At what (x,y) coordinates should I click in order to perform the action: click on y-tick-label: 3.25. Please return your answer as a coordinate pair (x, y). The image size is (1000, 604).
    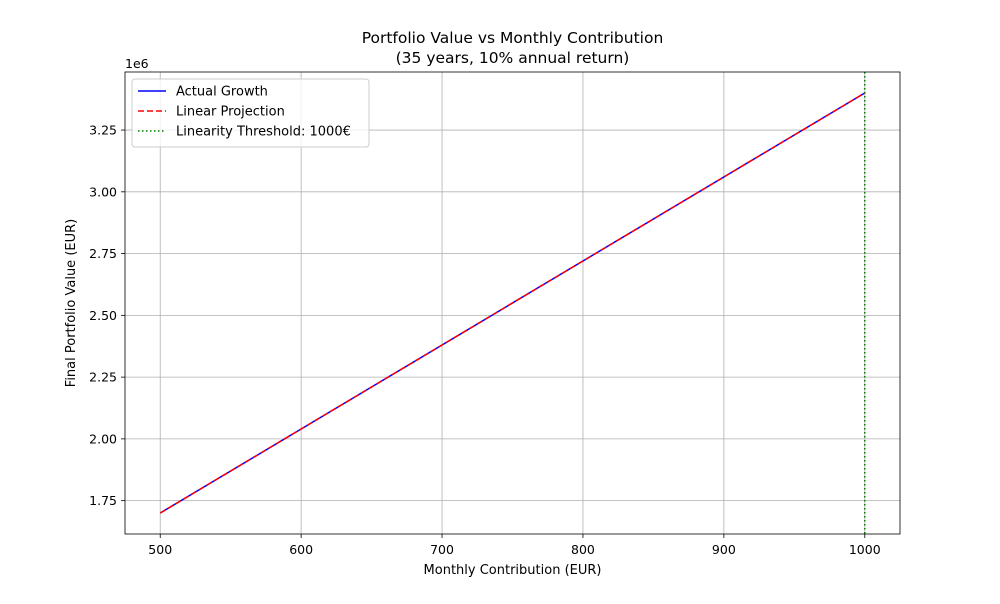
    Looking at the image, I should click on (103, 130).